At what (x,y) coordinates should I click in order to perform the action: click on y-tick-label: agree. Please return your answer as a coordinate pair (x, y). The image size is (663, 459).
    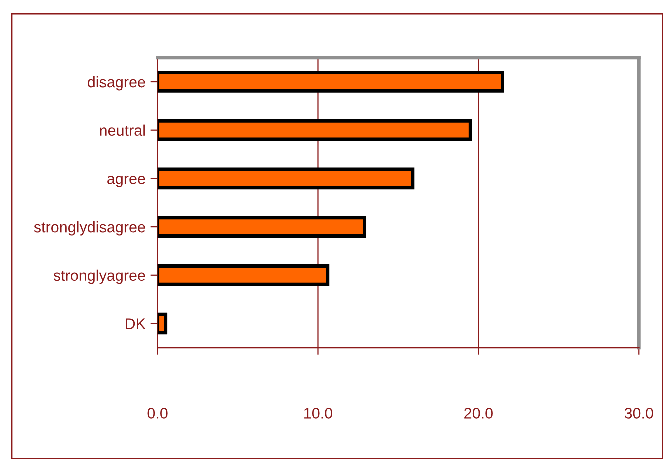
    Looking at the image, I should click on (127, 182).